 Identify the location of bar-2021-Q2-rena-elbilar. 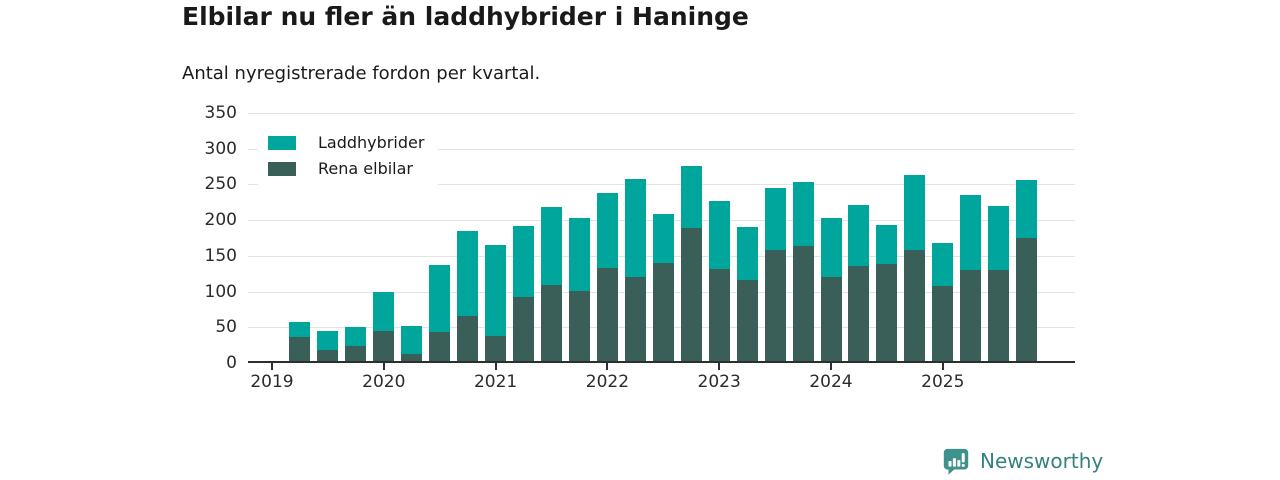
(524, 329).